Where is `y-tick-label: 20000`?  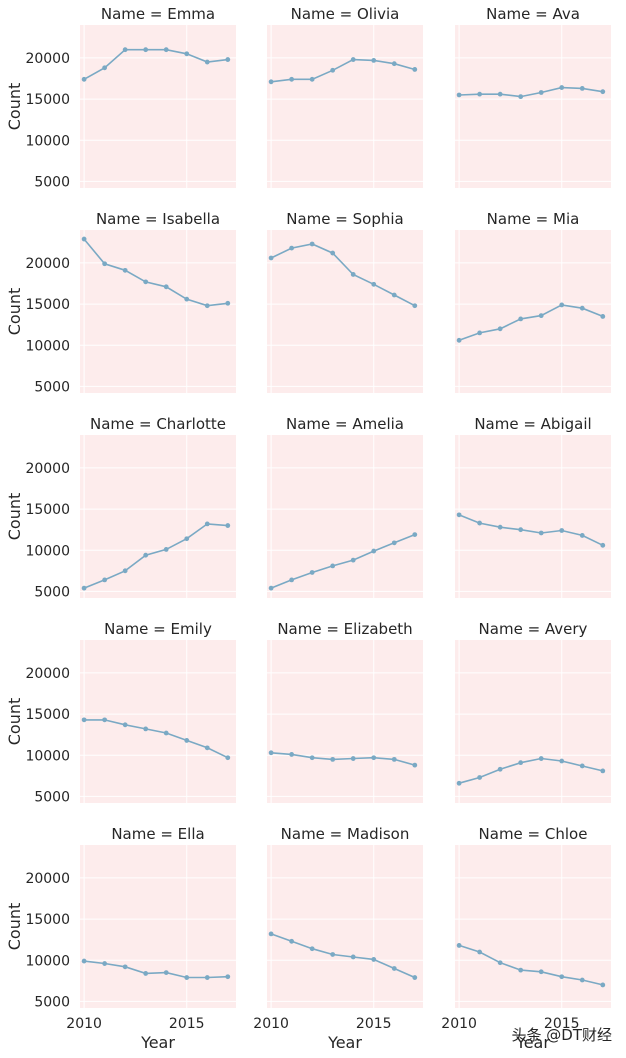
y-tick-label: 20000 is located at coordinates (47, 674).